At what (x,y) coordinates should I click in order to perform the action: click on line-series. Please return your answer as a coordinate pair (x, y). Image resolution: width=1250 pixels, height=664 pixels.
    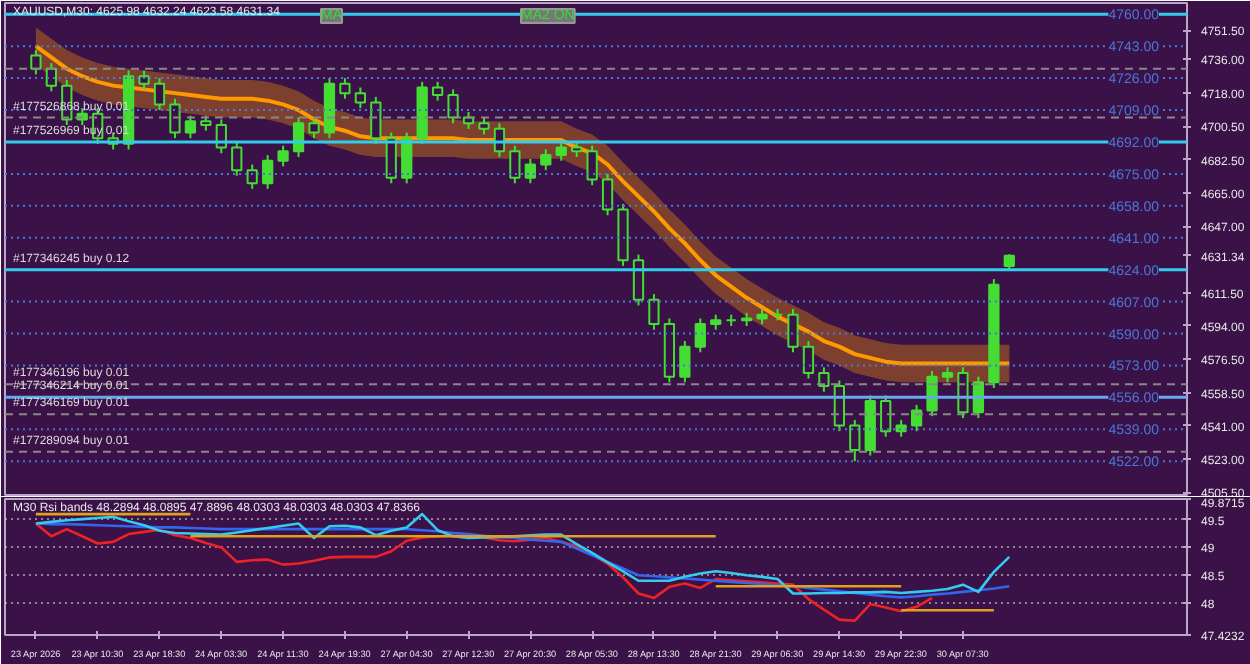
    Looking at the image, I should click on (484, 572).